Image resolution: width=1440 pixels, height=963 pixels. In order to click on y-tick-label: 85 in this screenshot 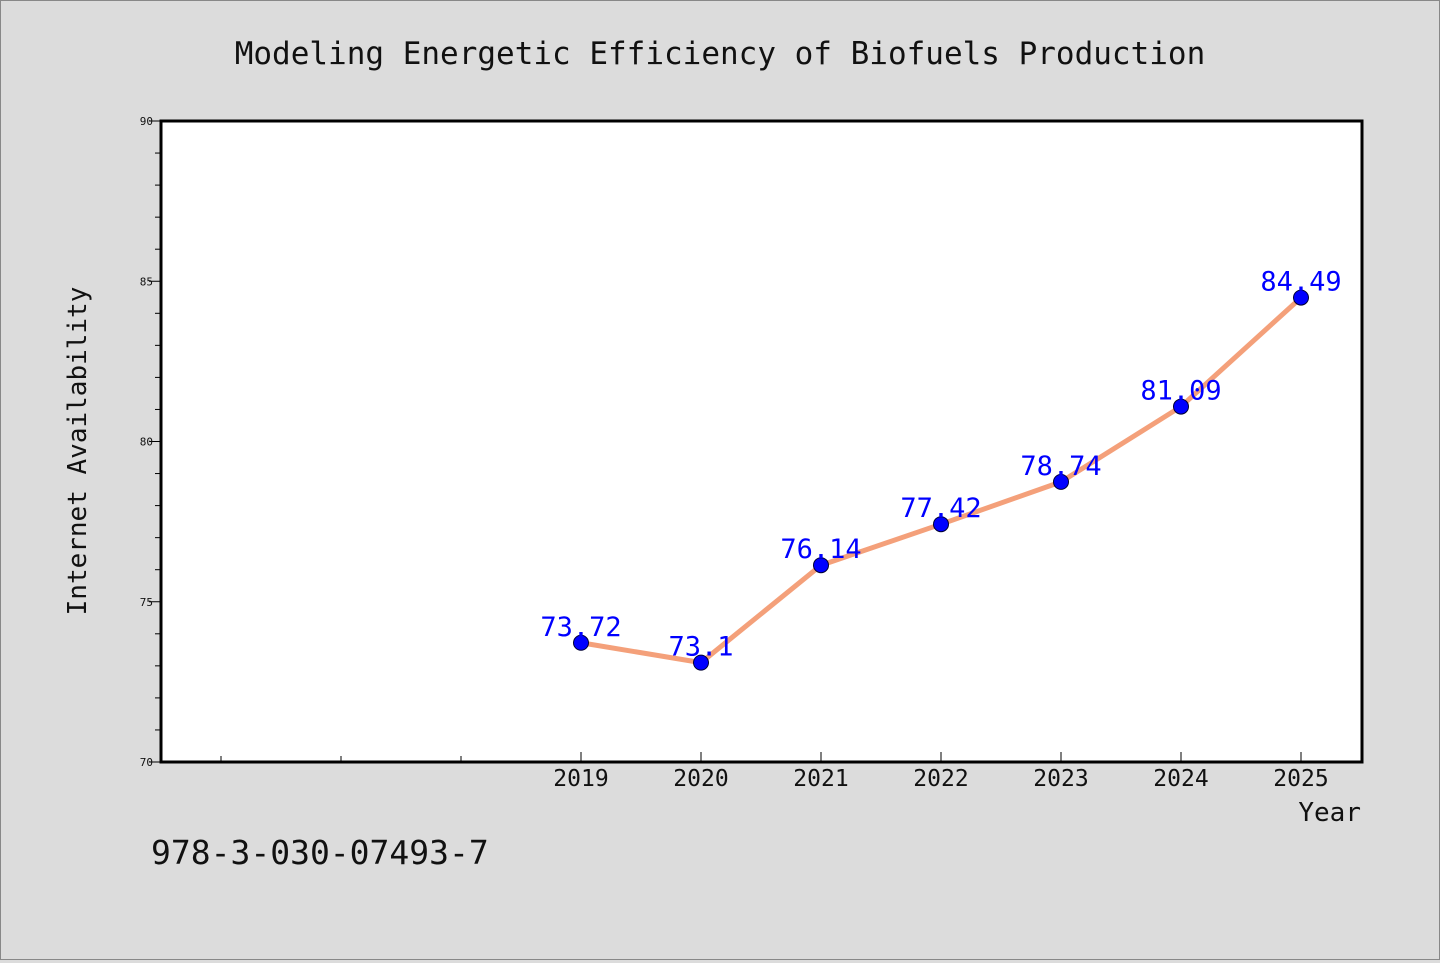, I will do `click(146, 281)`.